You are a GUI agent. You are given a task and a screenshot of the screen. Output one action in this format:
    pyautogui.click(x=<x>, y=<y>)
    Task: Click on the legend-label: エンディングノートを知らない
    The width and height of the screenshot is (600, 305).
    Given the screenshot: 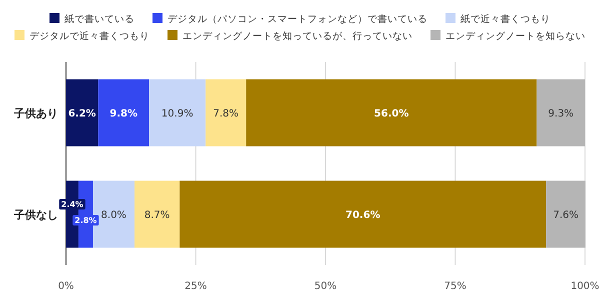 What is the action you would take?
    pyautogui.click(x=516, y=36)
    